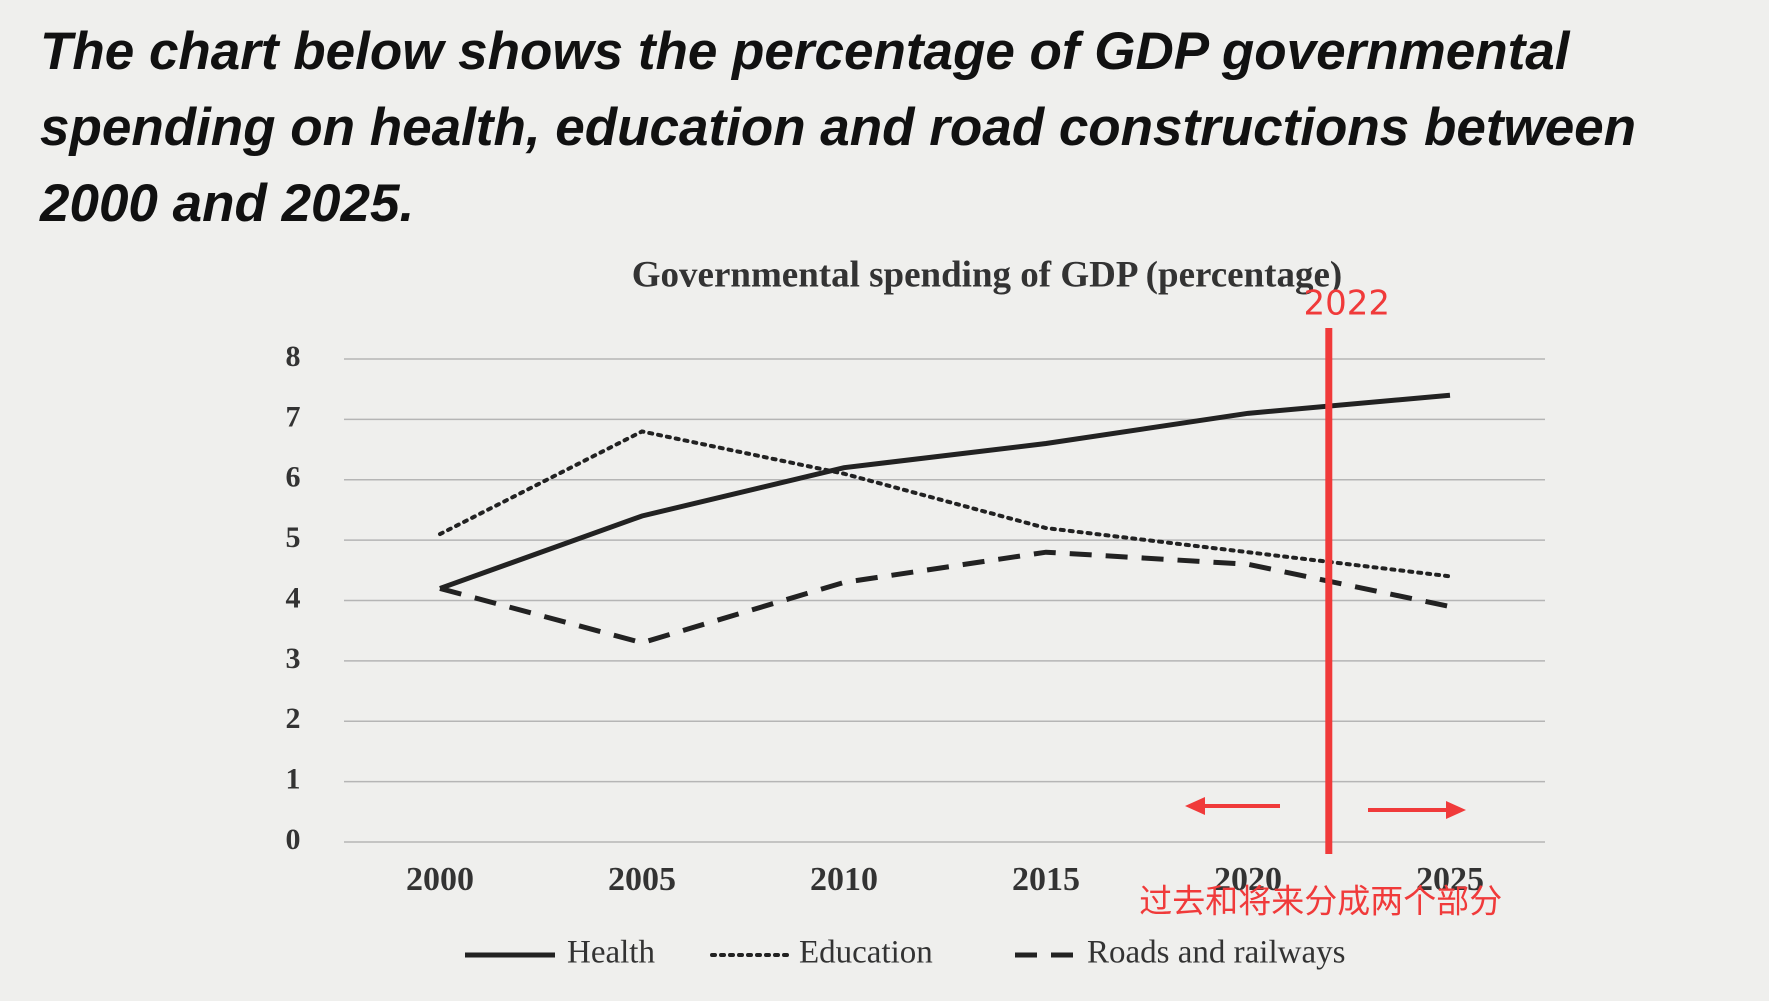  I want to click on x-tick-label: 2020, so click(1248, 879).